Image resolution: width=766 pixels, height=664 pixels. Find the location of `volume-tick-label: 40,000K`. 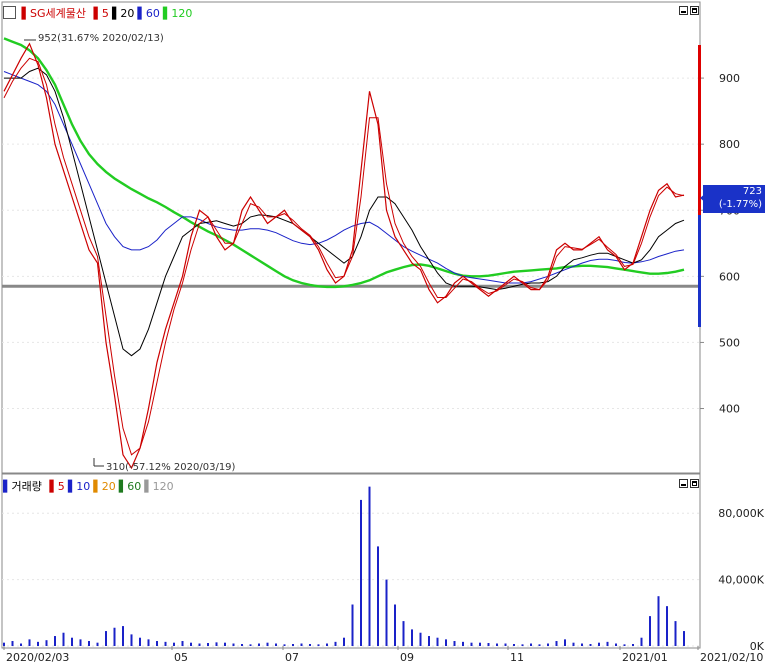

volume-tick-label: 40,000K is located at coordinates (741, 580).